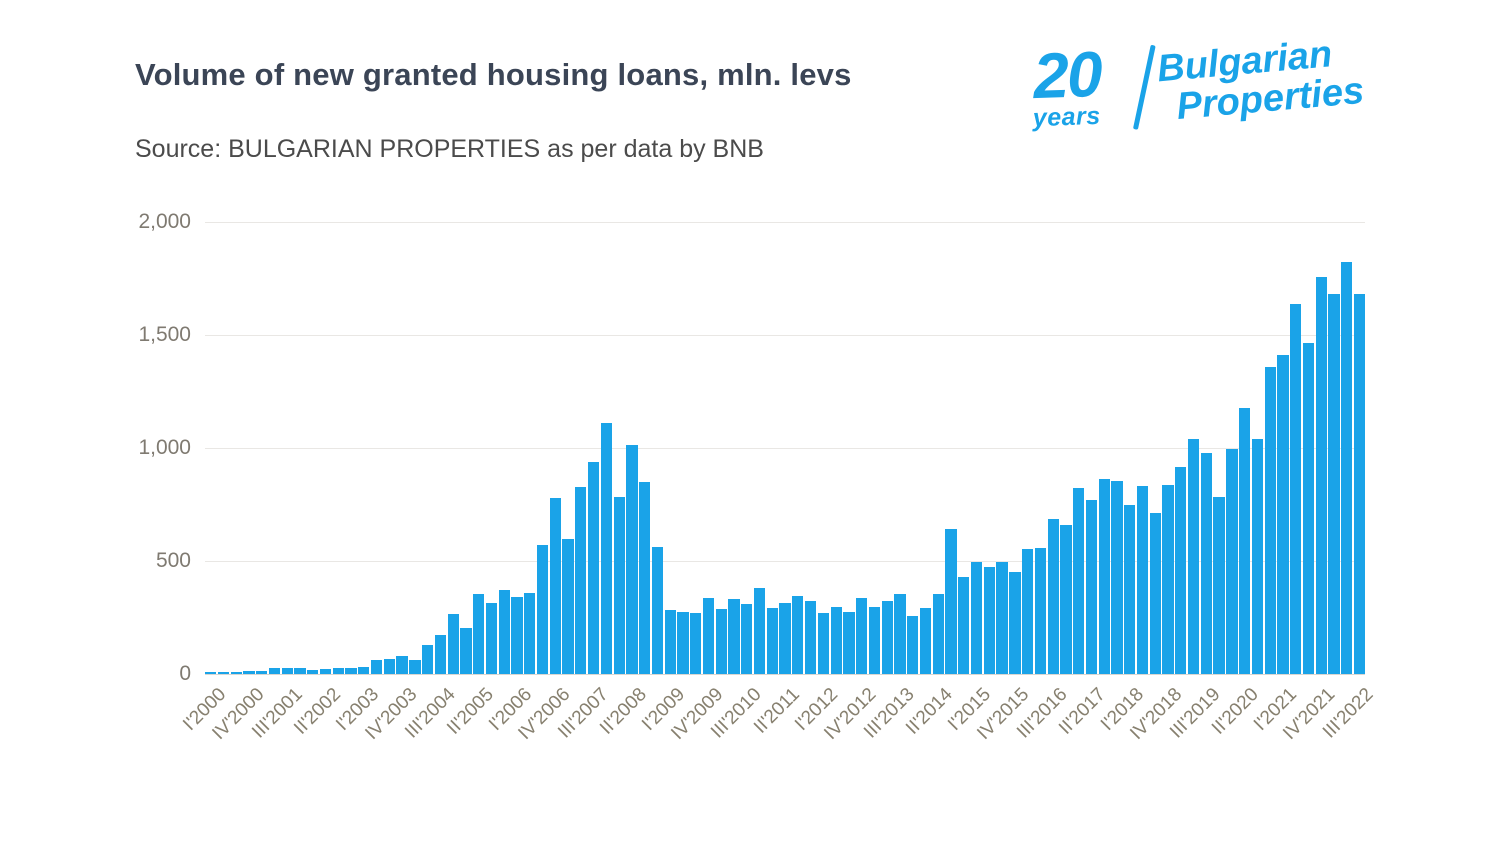 This screenshot has width=1500, height=844. What do you see at coordinates (1144, 87) in the screenshot?
I see `logo-divider` at bounding box center [1144, 87].